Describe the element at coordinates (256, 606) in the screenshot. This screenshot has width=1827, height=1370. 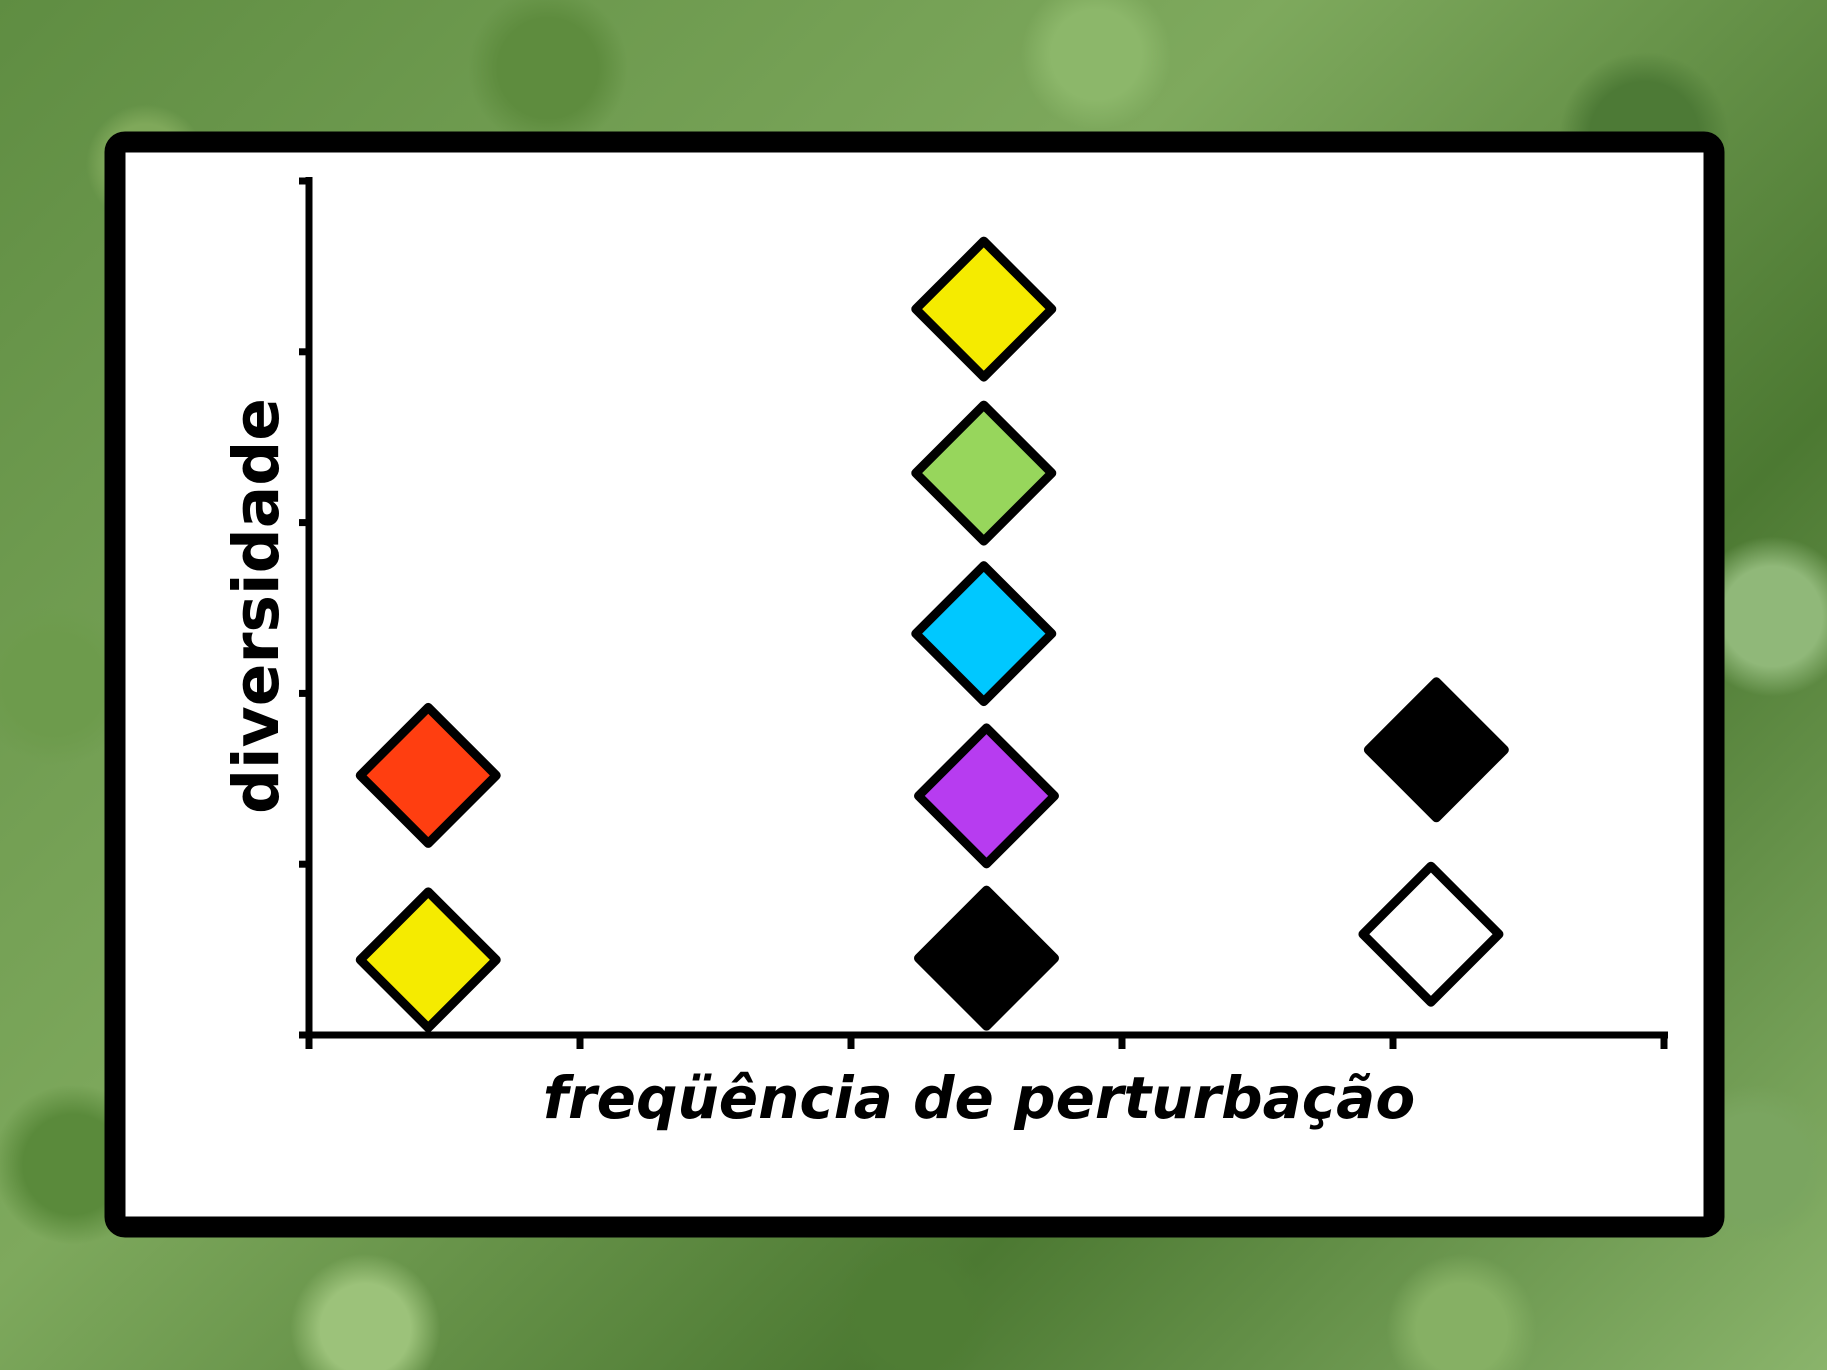
I see `y-axis-label: diversidade` at that location.